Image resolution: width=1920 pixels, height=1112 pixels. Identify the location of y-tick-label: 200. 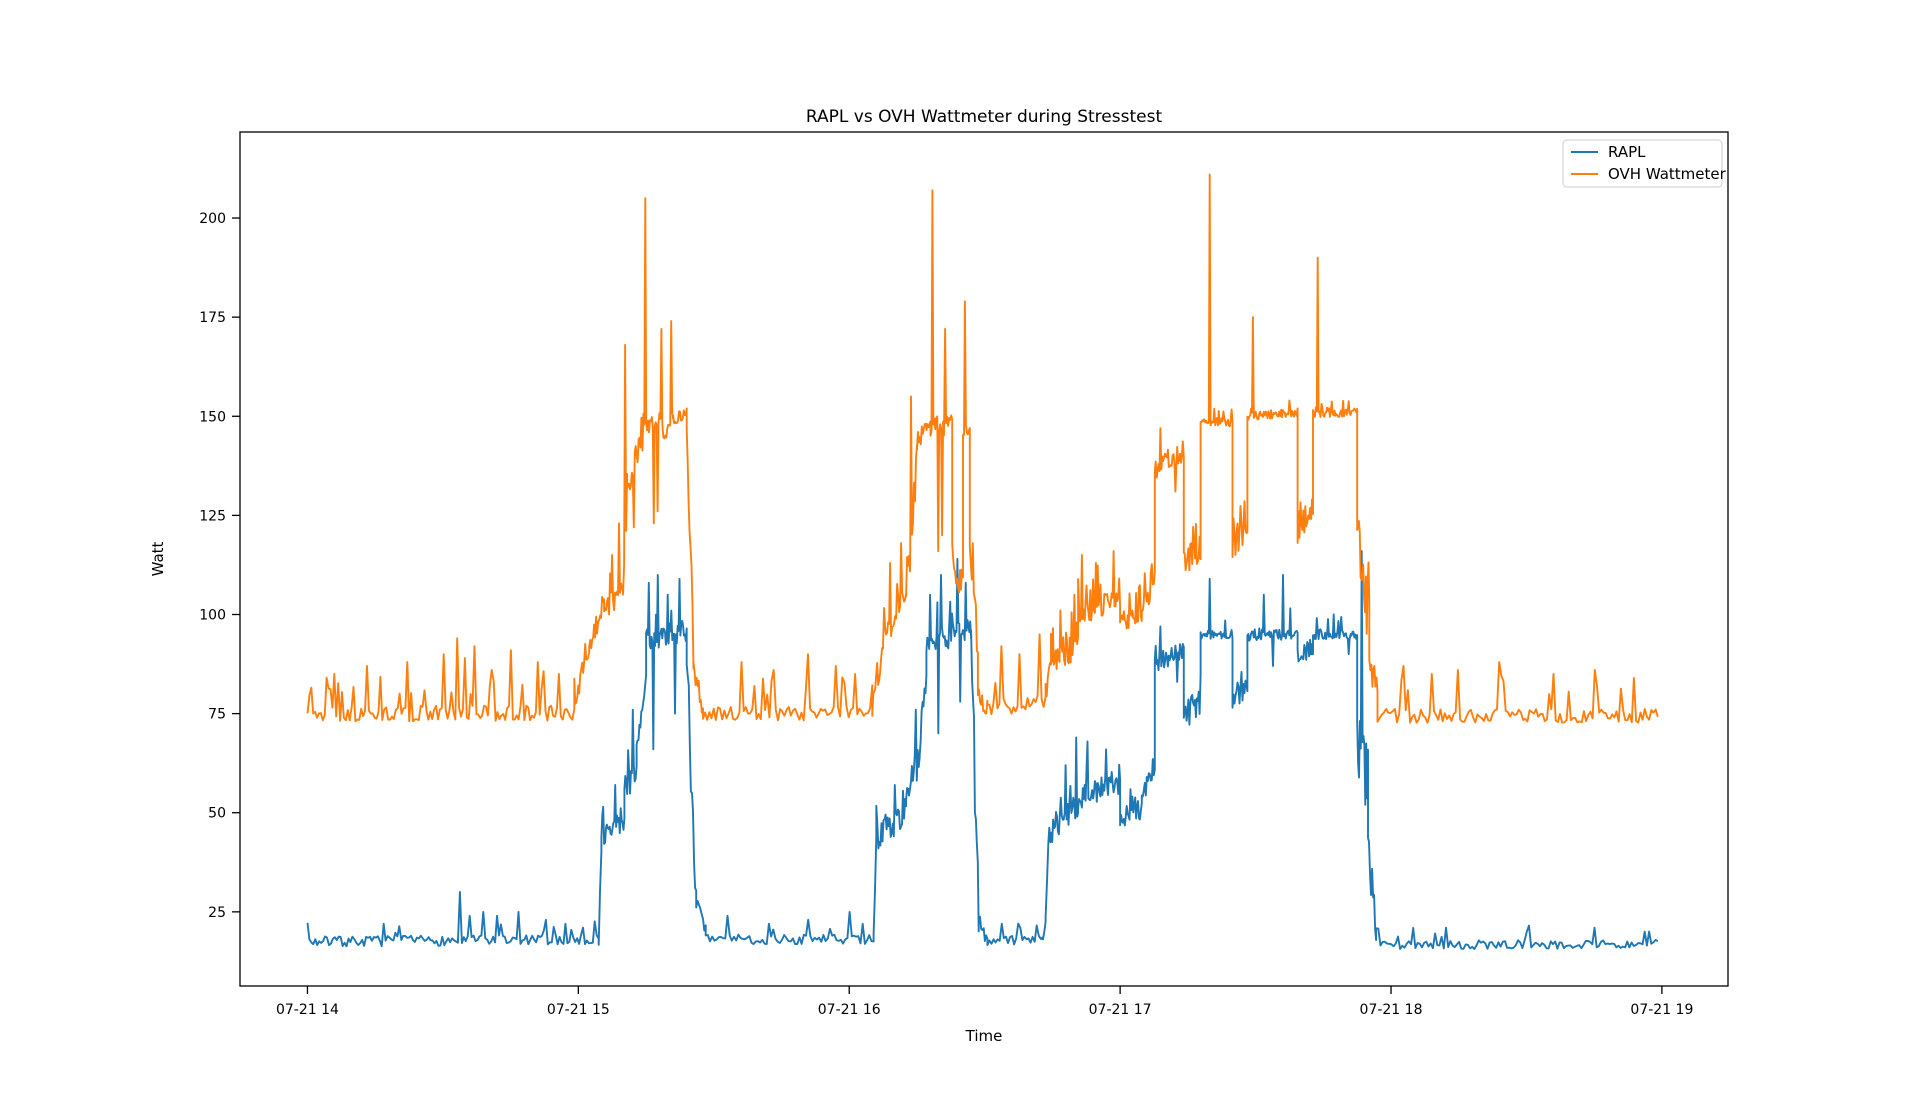
(212, 219).